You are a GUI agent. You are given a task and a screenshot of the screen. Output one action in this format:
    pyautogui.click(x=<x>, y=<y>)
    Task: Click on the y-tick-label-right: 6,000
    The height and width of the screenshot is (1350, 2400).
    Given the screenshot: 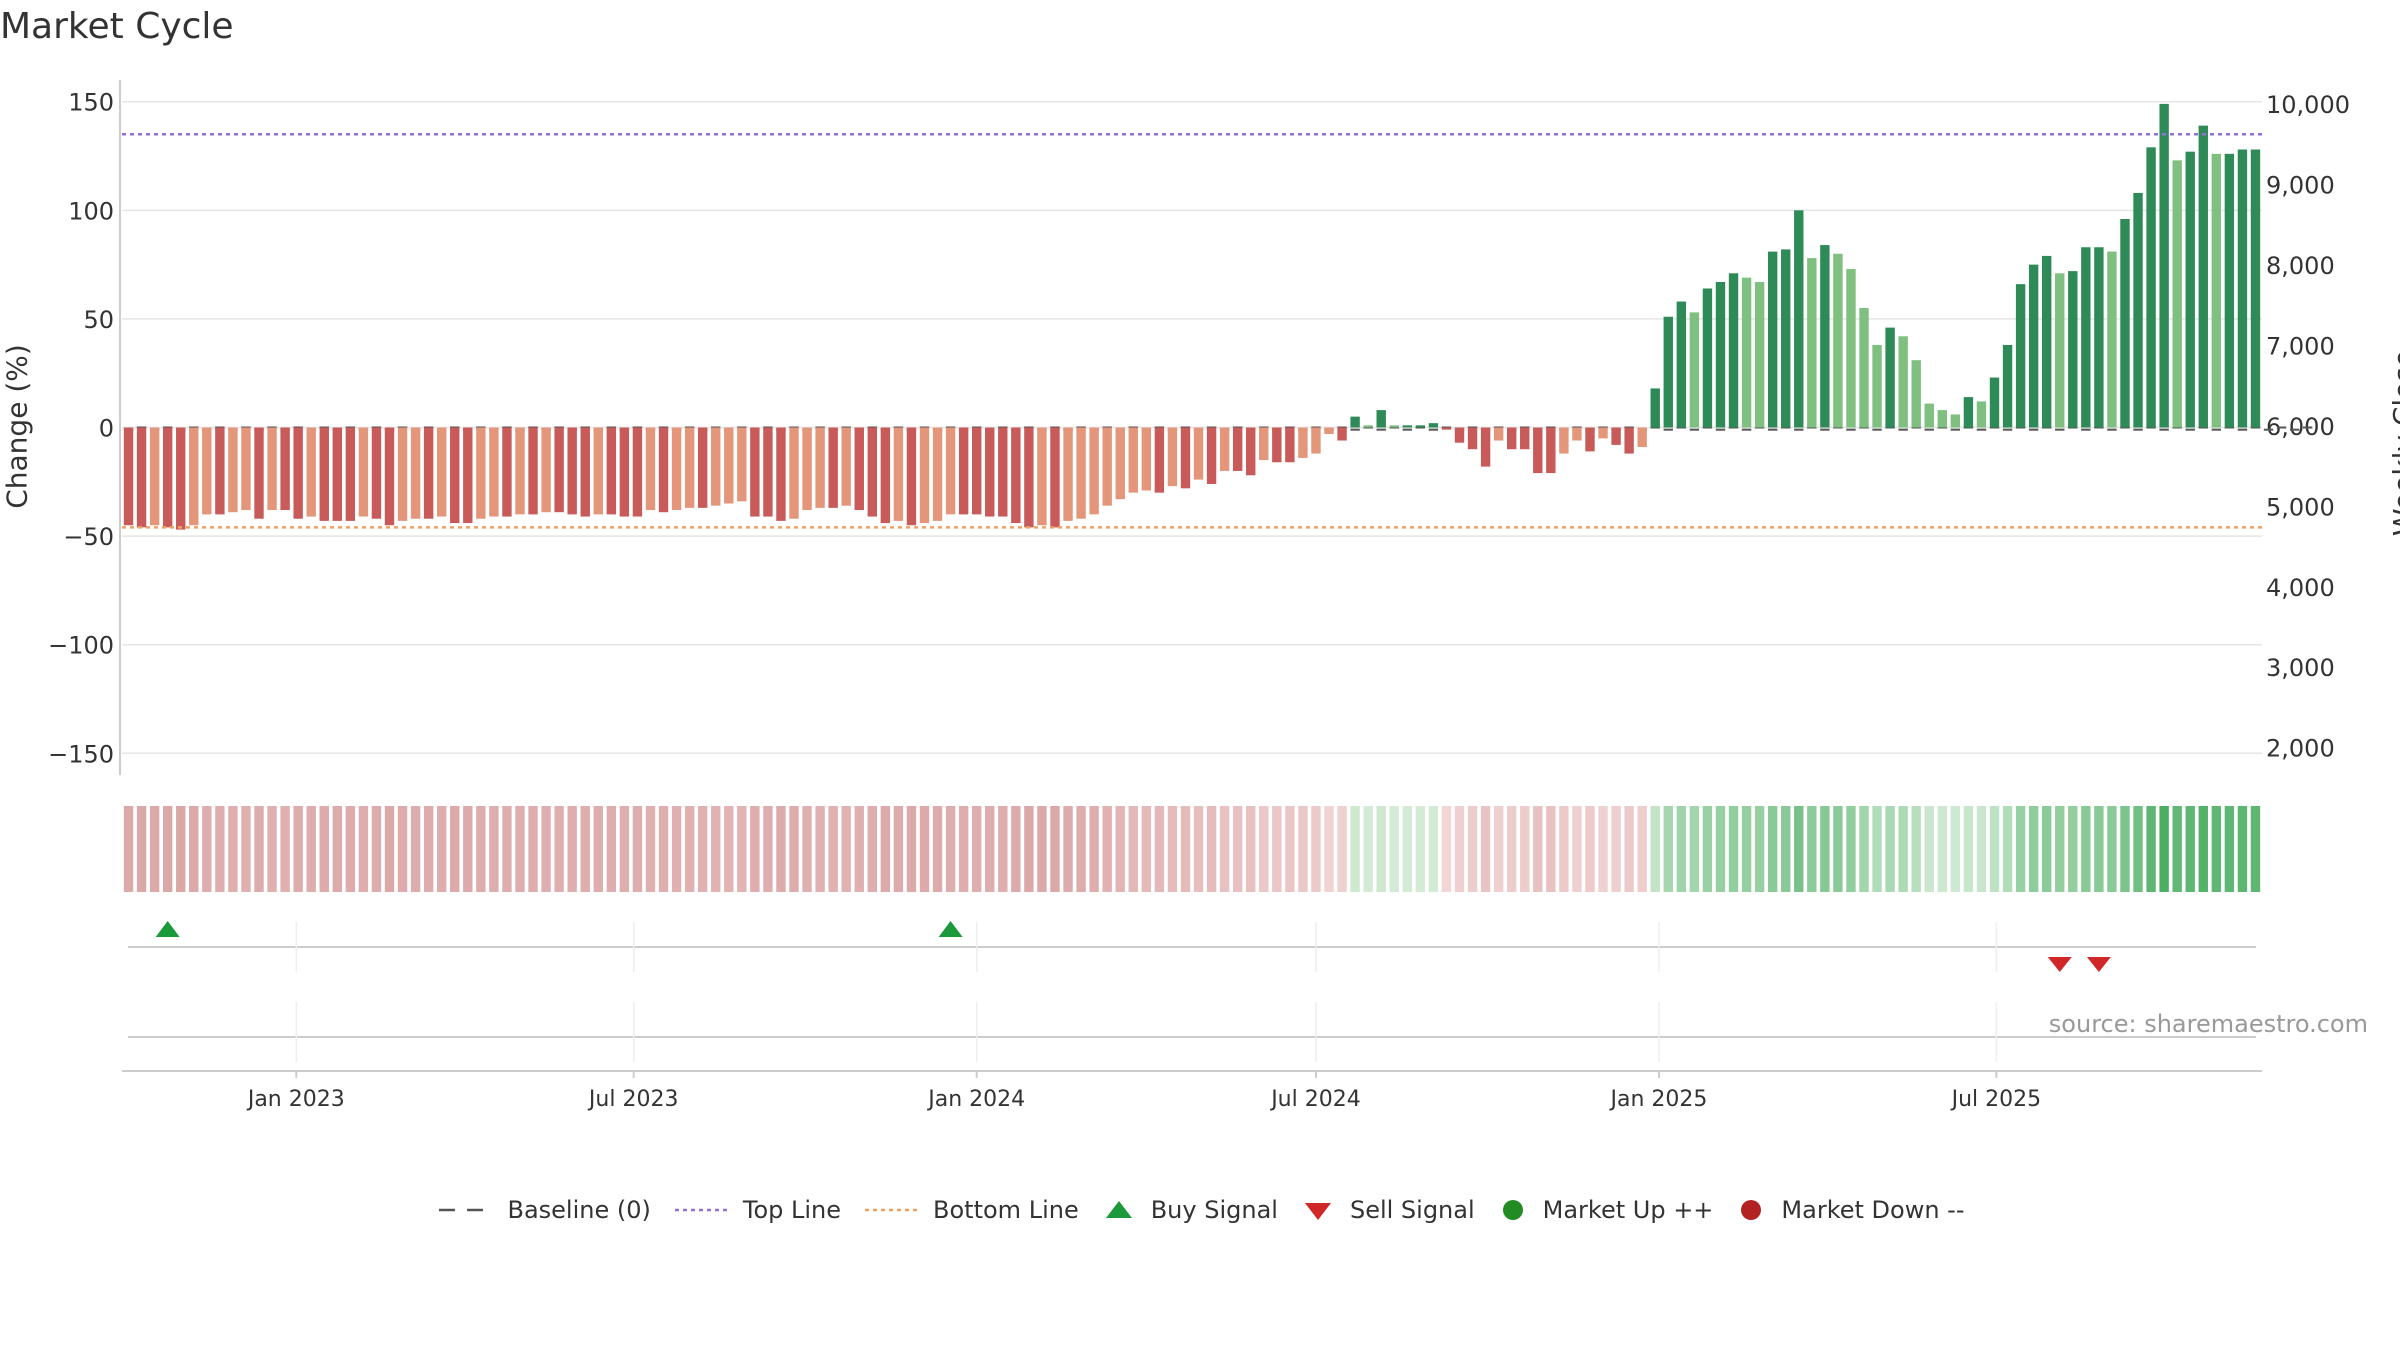 What is the action you would take?
    pyautogui.click(x=2300, y=427)
    